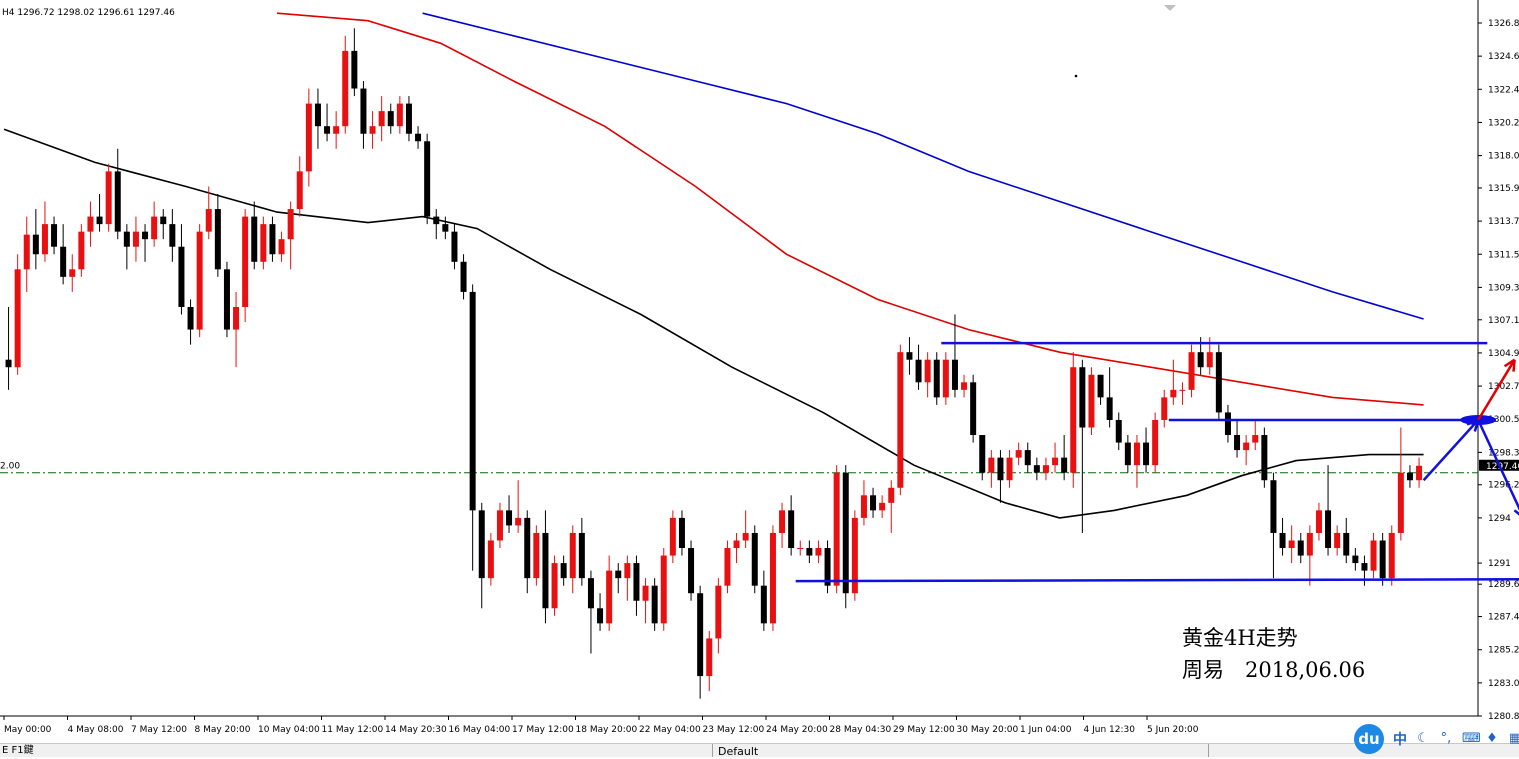 The height and width of the screenshot is (759, 1519). Describe the element at coordinates (223, 730) in the screenshot. I see `time-tick-label: 8 May 20:00` at that location.